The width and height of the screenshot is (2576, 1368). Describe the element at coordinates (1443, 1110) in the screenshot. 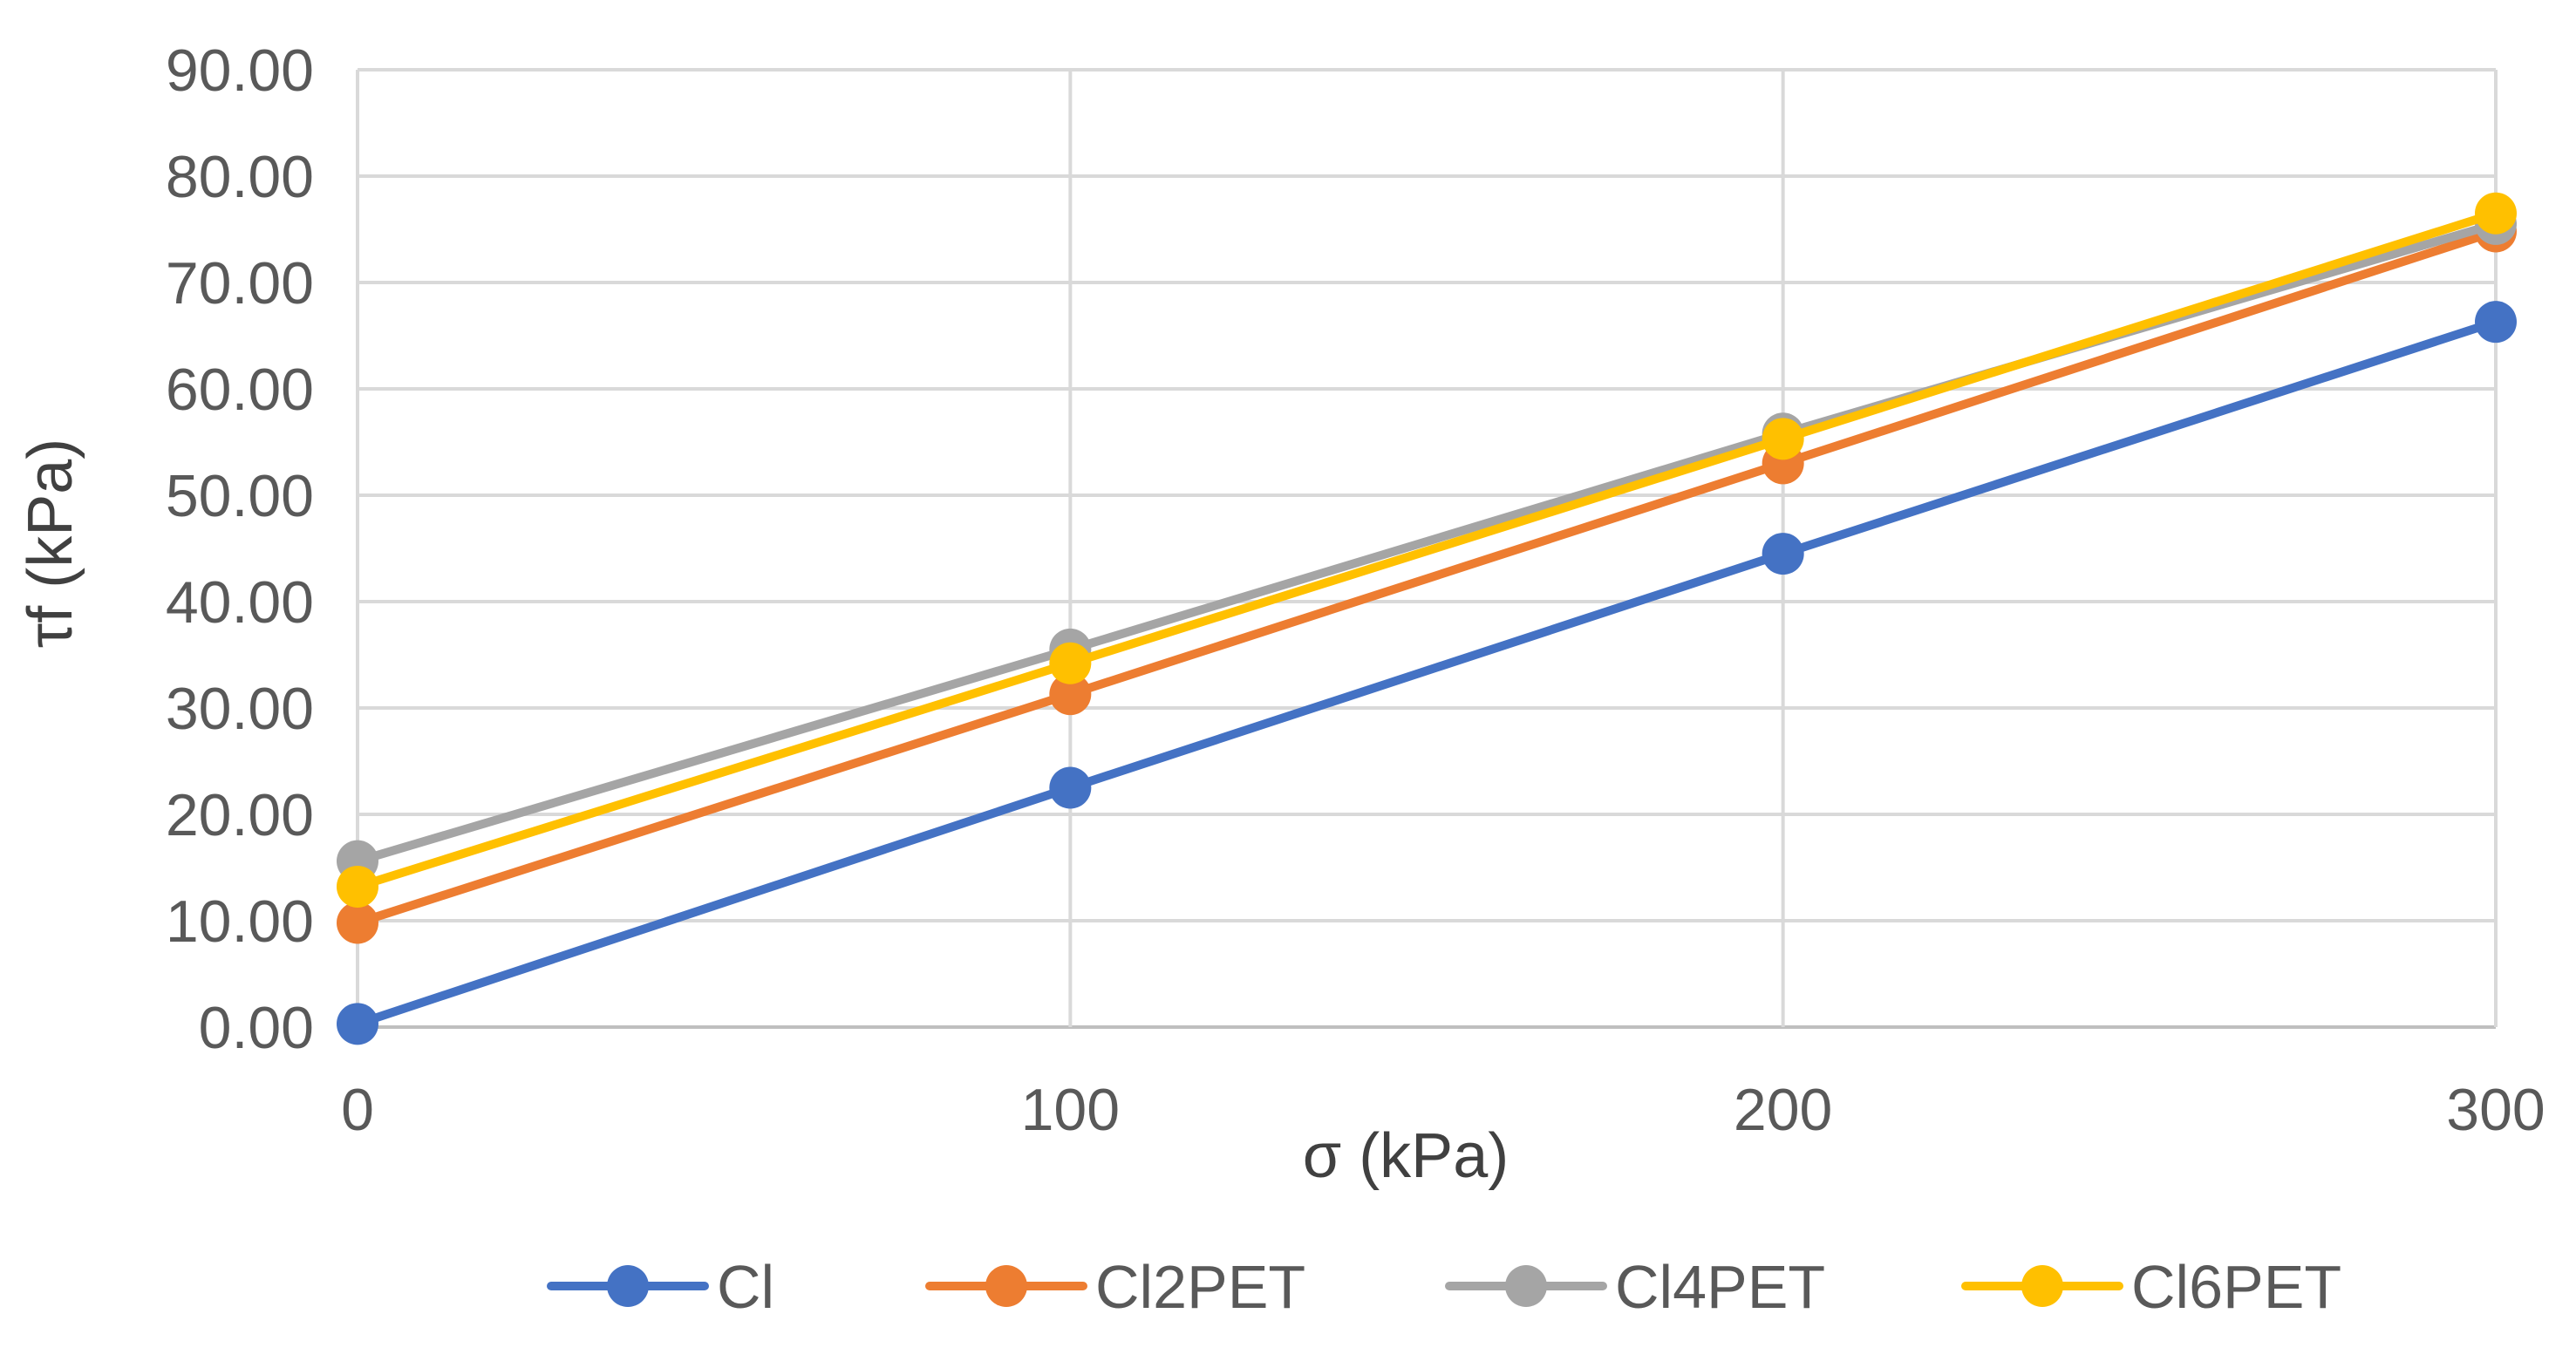

I see `x-axis-tick-labels: 0 100 200 300` at that location.